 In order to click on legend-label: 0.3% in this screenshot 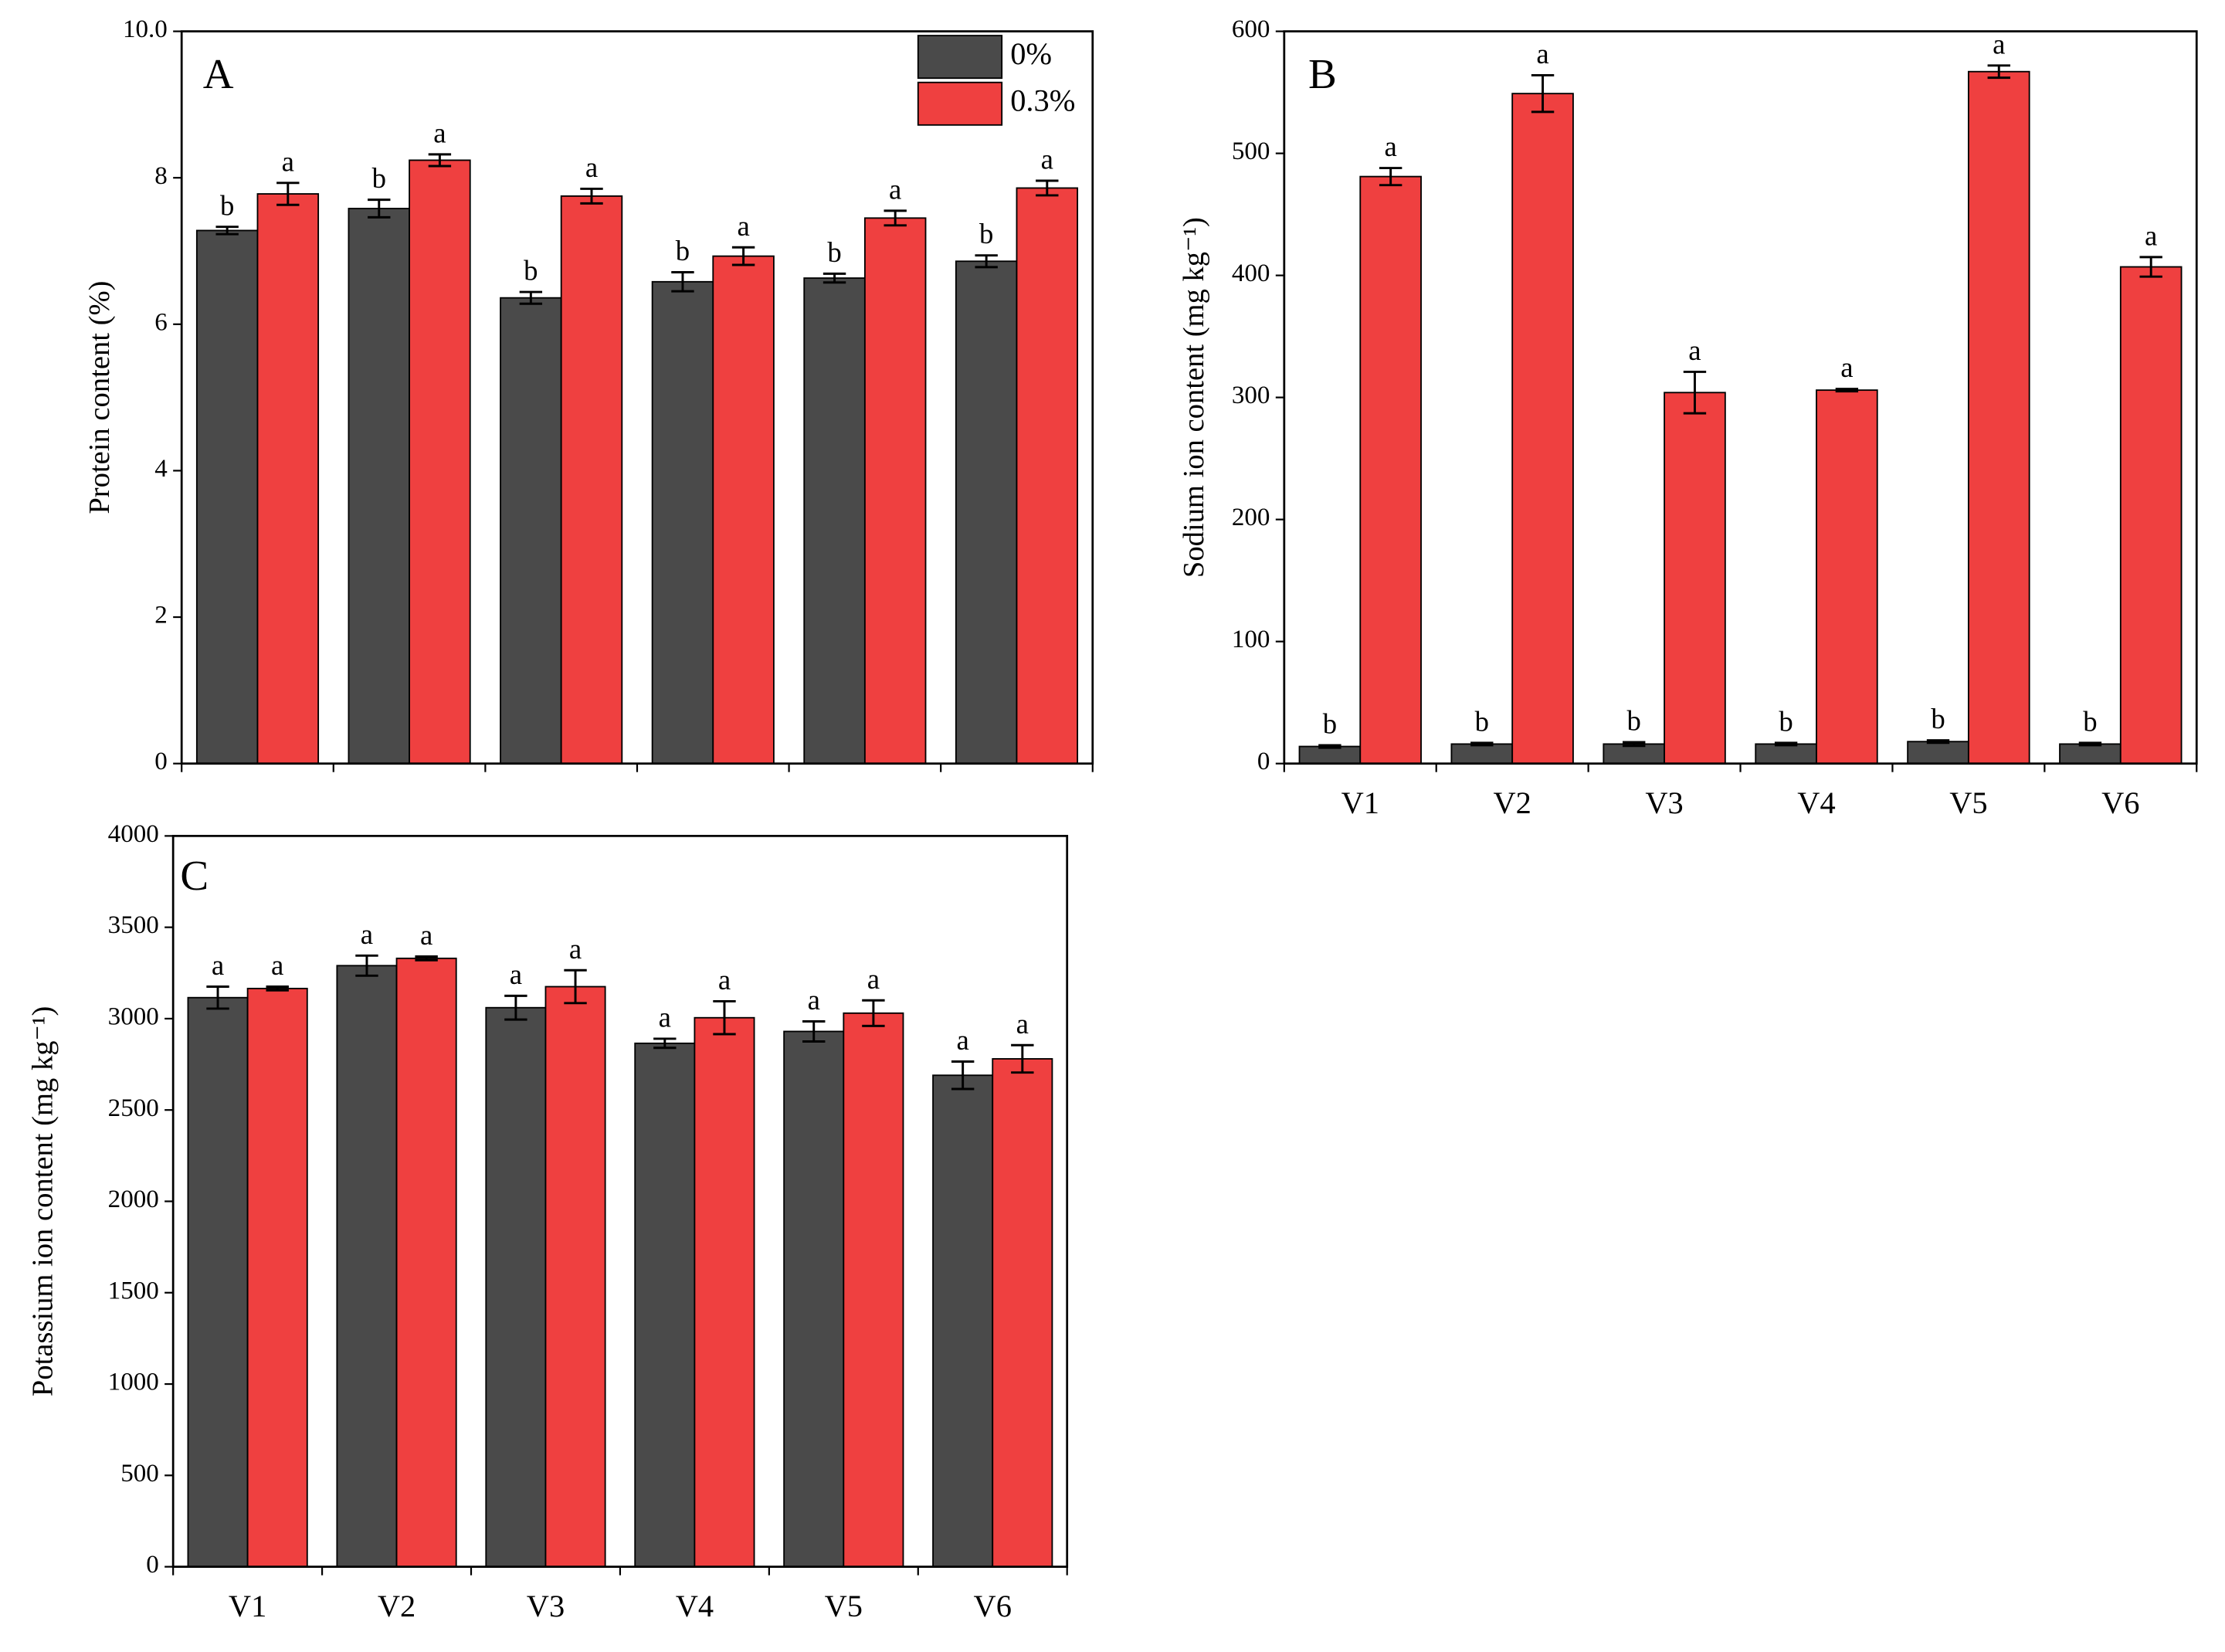, I will do `click(1042, 101)`.